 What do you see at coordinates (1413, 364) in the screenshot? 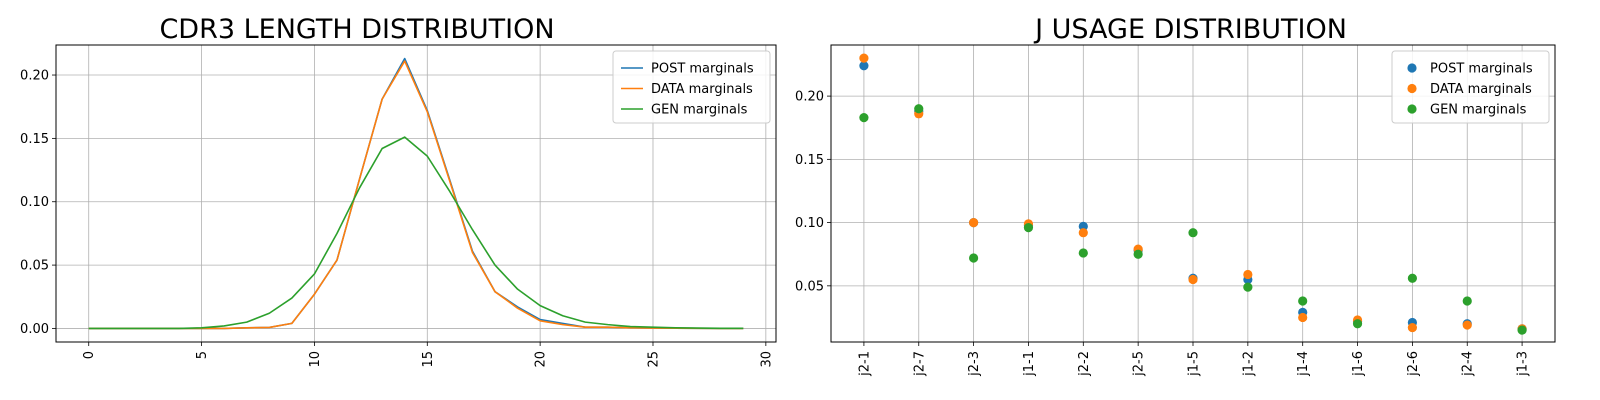
I see `x-tick-label: j2-6` at bounding box center [1413, 364].